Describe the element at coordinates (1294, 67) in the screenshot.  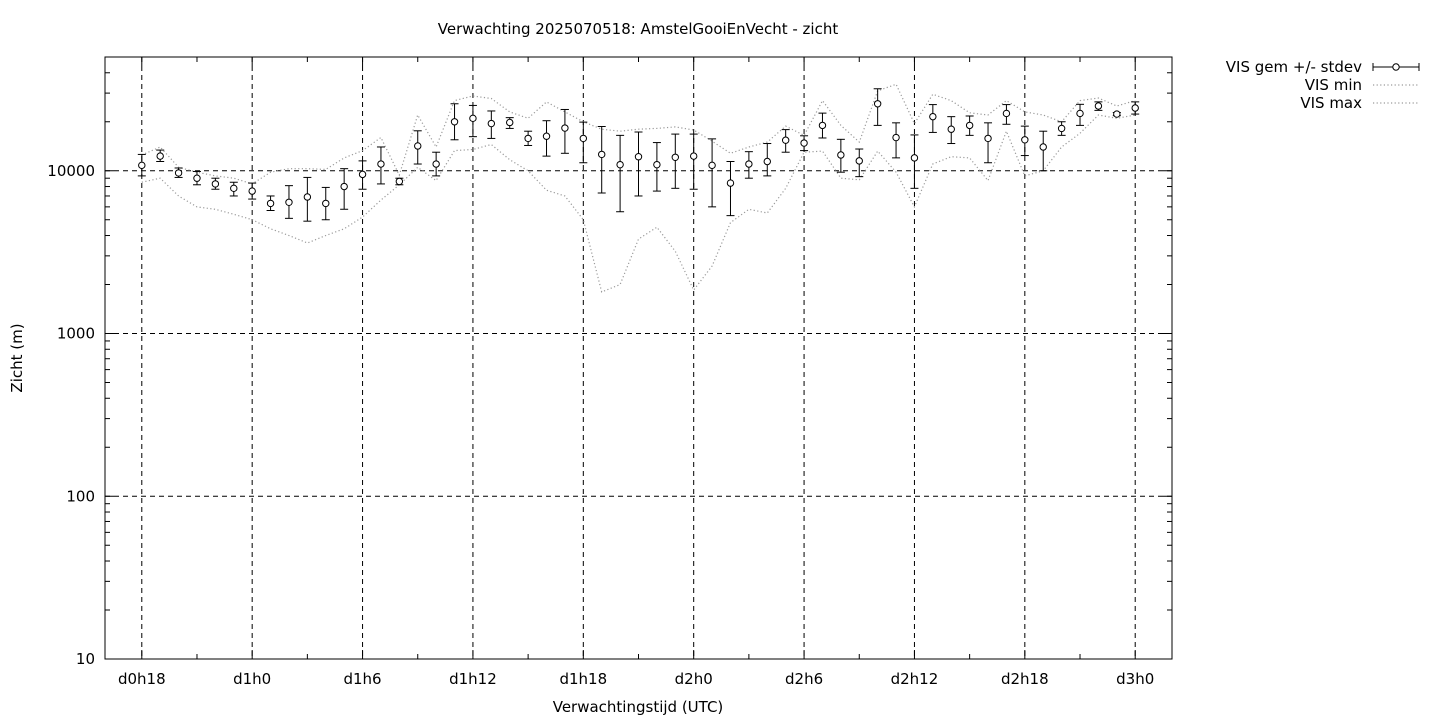
I see `legend-label: VIS gem +/- stdev` at that location.